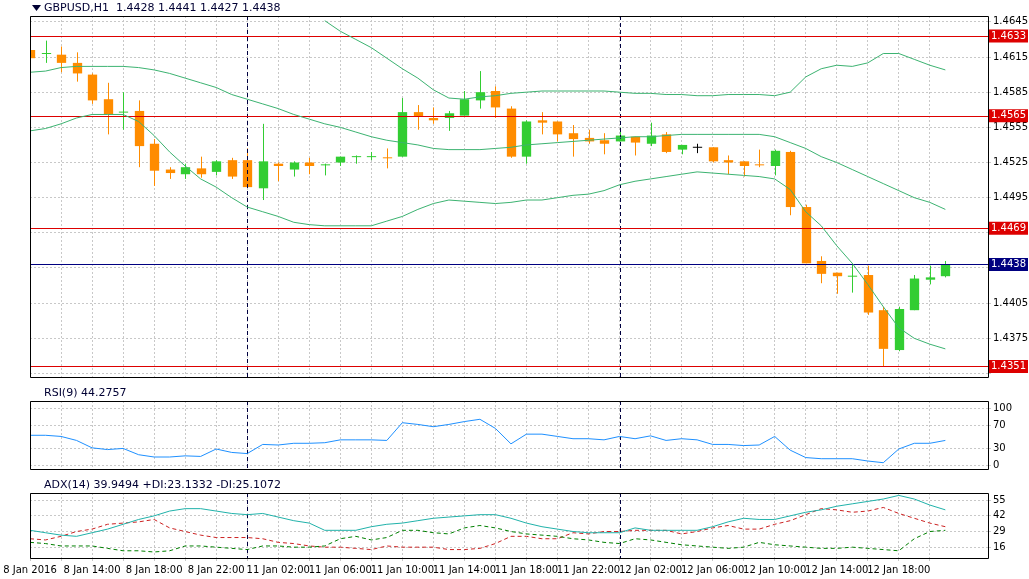 The width and height of the screenshot is (1029, 579). I want to click on x-tick-label: 8 Jan 18:00, so click(154, 569).